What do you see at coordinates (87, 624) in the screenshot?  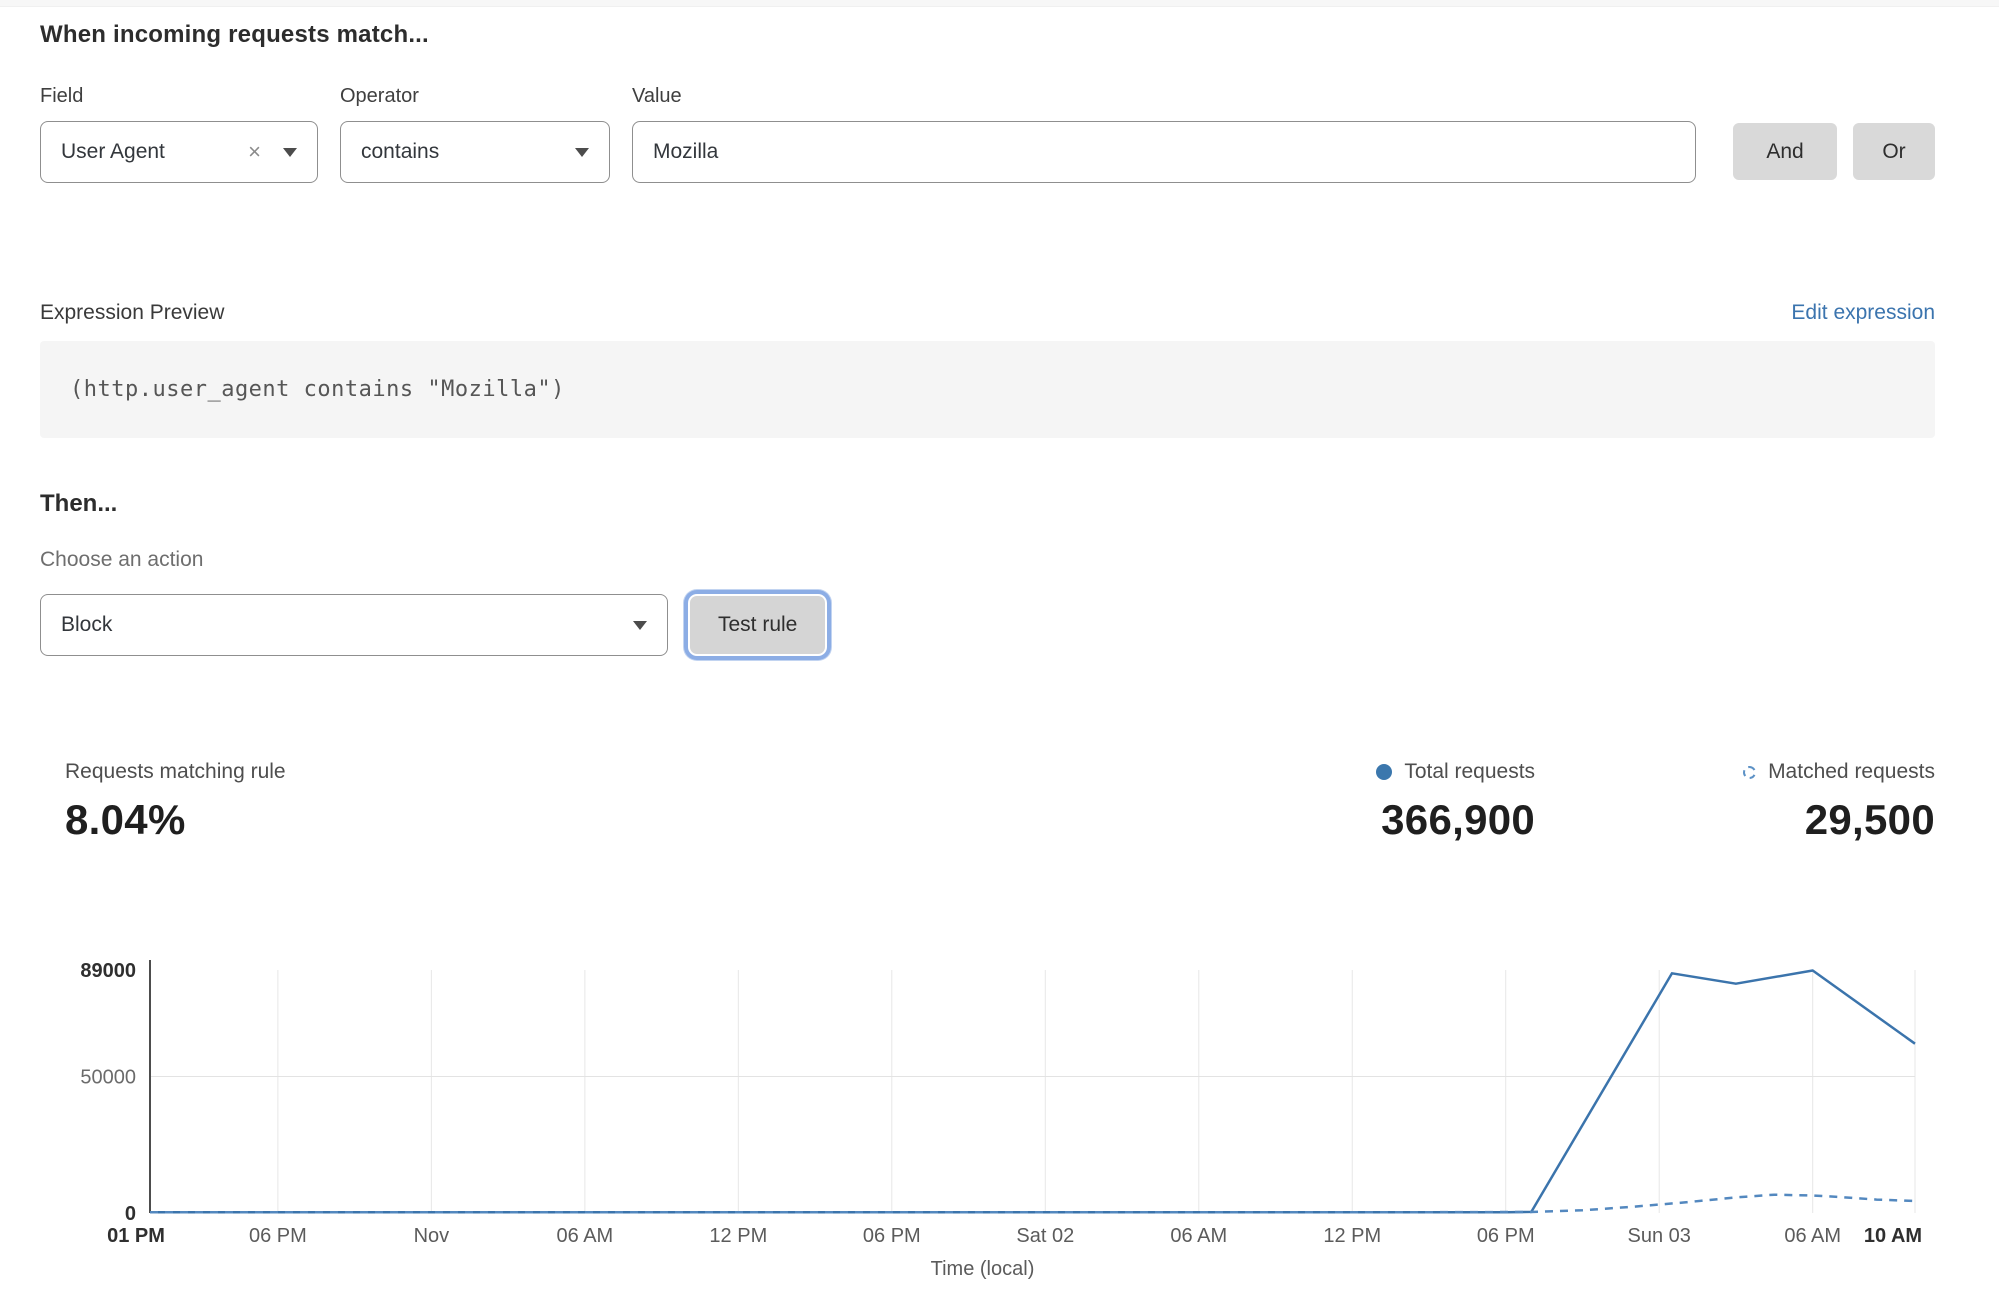 I see `action-select-value: Block` at bounding box center [87, 624].